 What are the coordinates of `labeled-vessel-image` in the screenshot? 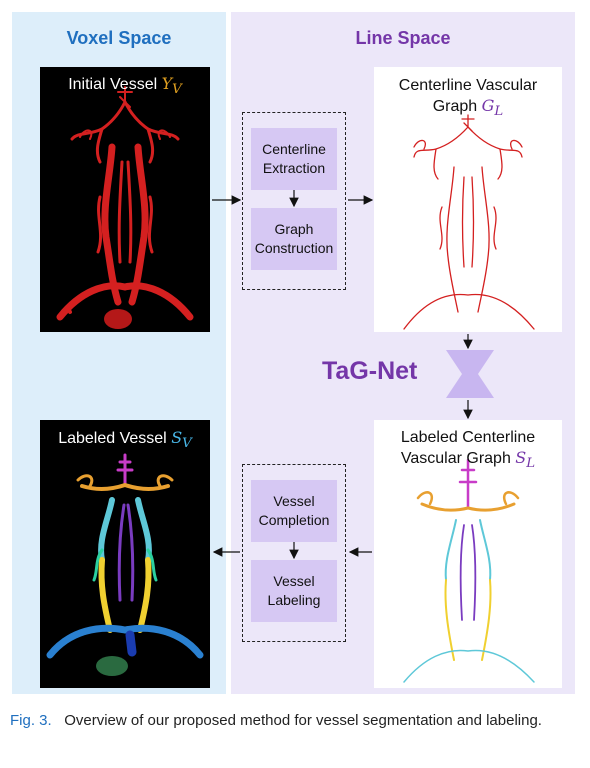 It's located at (125, 554).